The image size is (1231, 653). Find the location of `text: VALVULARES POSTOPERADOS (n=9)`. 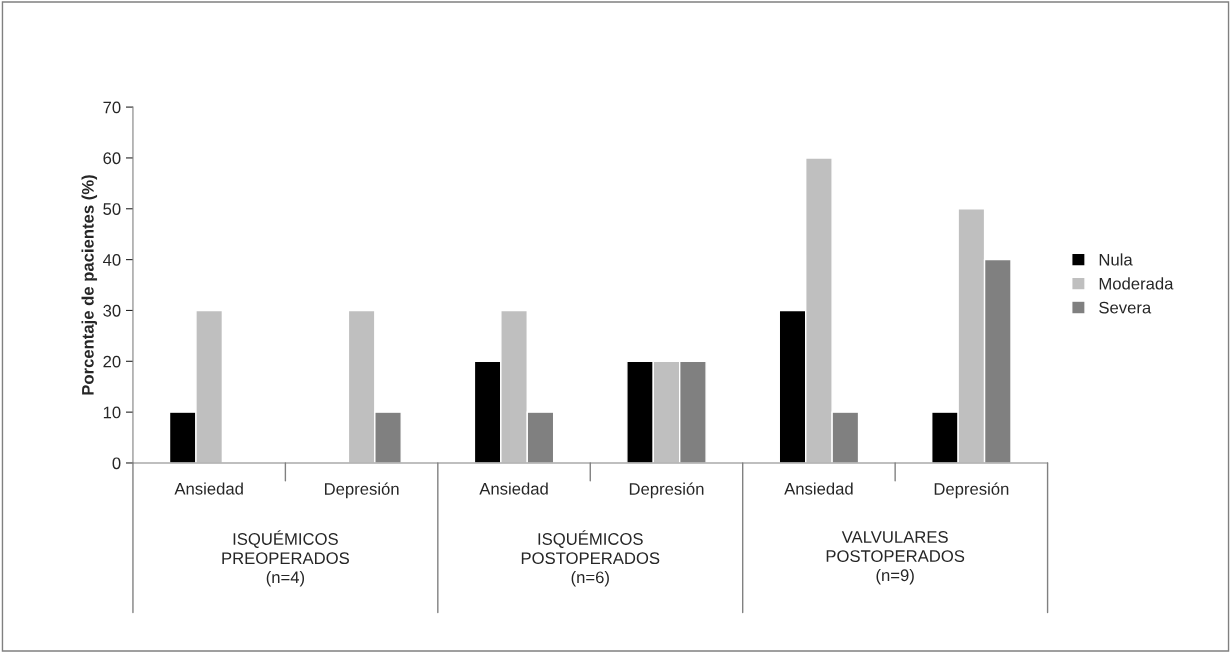

text: VALVULARES POSTOPERADOS (n=9) is located at coordinates (895, 558).